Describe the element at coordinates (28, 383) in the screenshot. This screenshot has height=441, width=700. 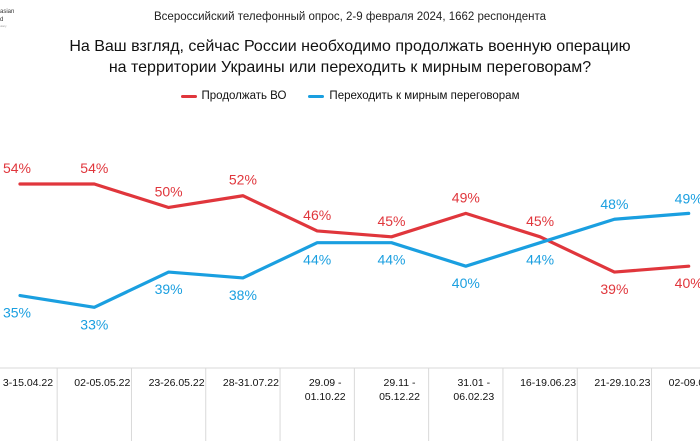
I see `x-tick-label: 3-15.04.22` at that location.